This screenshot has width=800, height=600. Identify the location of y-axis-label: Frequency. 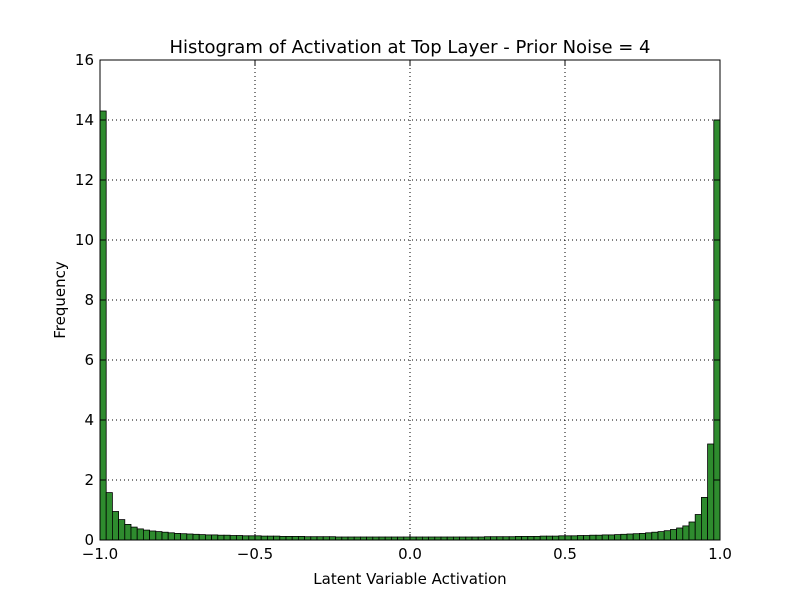
(60, 300).